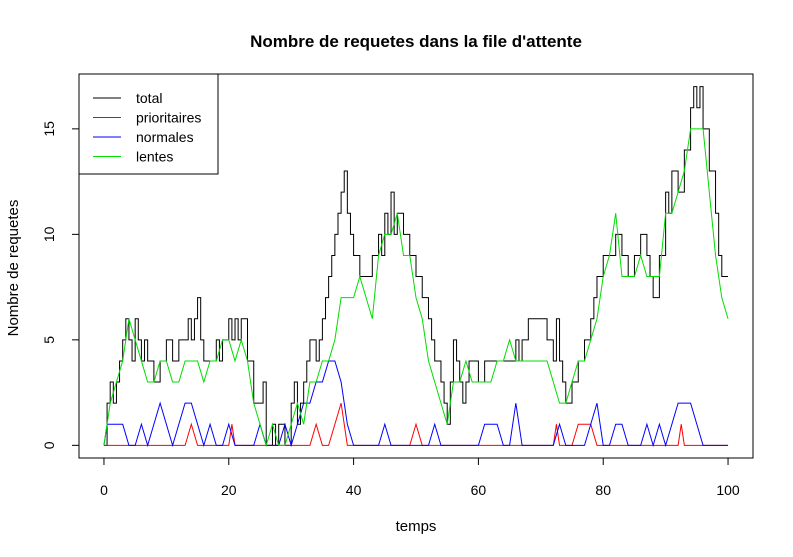  I want to click on legend-label-normales: normales, so click(165, 137).